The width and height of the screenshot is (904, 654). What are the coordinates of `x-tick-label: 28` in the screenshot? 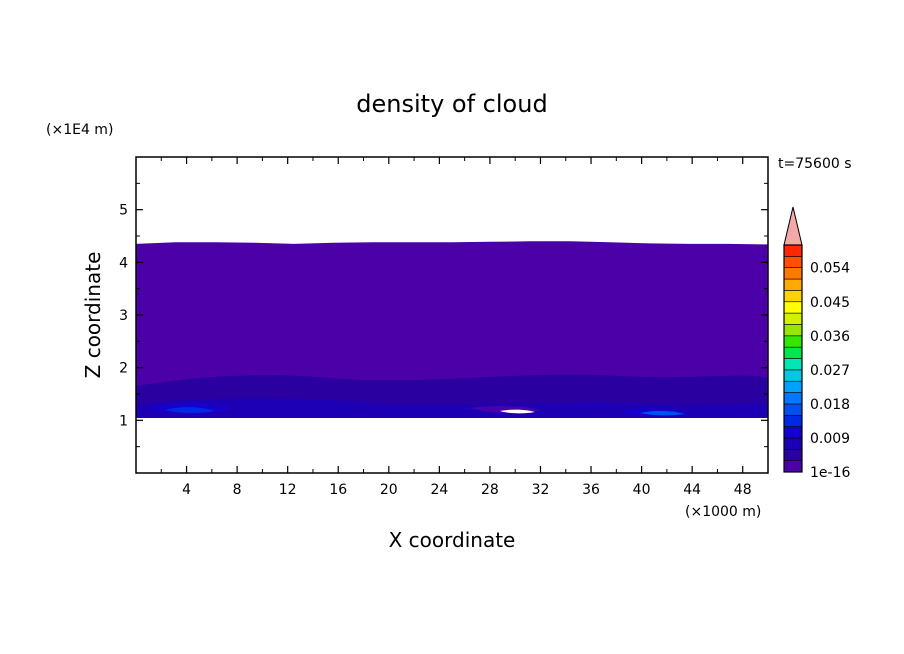 It's located at (490, 490).